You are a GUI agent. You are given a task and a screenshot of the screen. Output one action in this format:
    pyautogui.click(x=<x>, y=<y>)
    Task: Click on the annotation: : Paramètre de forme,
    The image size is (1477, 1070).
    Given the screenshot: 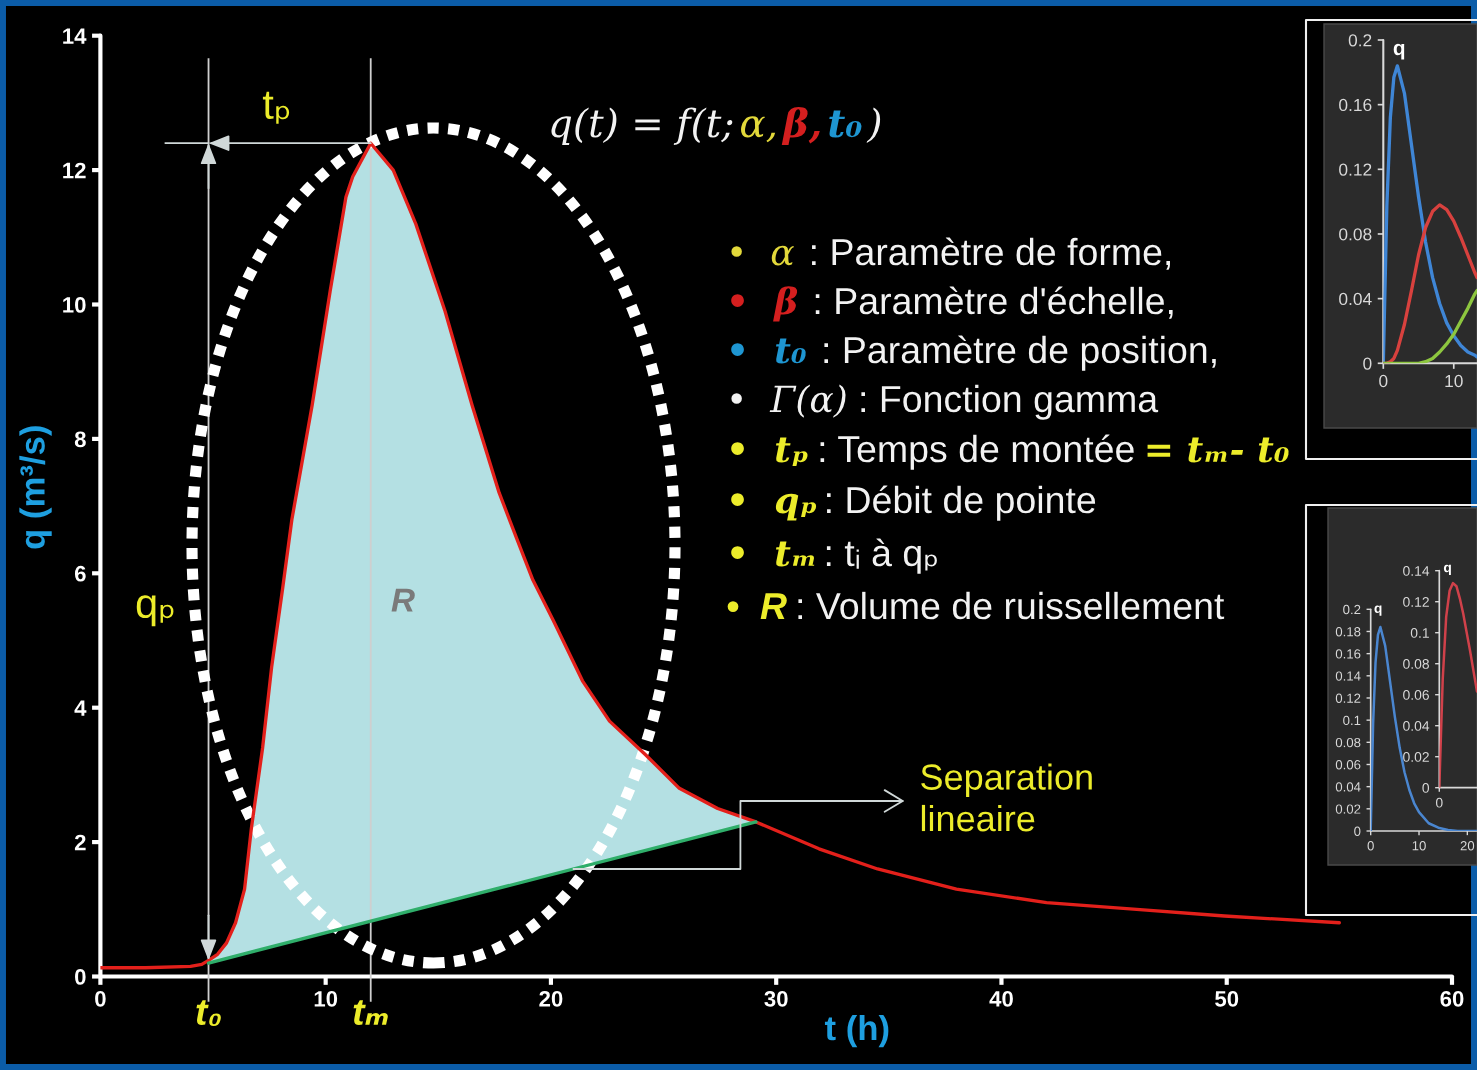 What is the action you would take?
    pyautogui.click(x=991, y=253)
    